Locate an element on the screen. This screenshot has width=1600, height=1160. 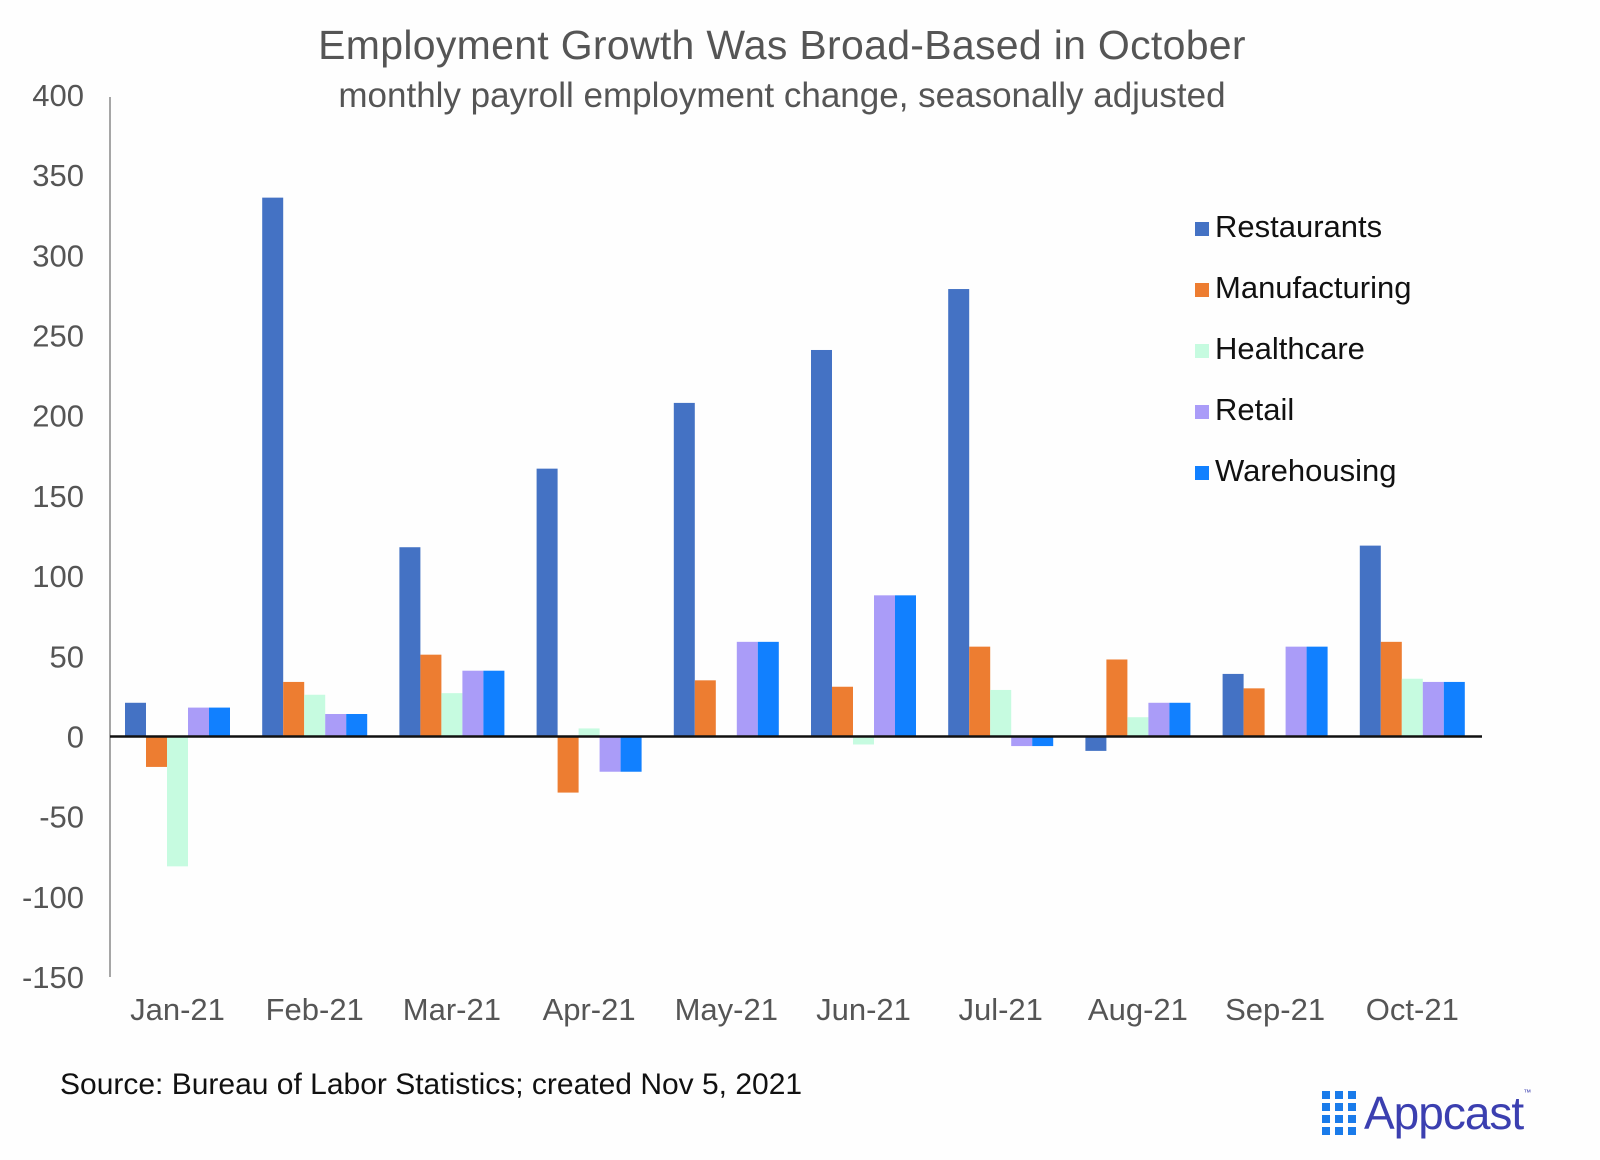
logo-trademark: ™ is located at coordinates (1527, 1092).